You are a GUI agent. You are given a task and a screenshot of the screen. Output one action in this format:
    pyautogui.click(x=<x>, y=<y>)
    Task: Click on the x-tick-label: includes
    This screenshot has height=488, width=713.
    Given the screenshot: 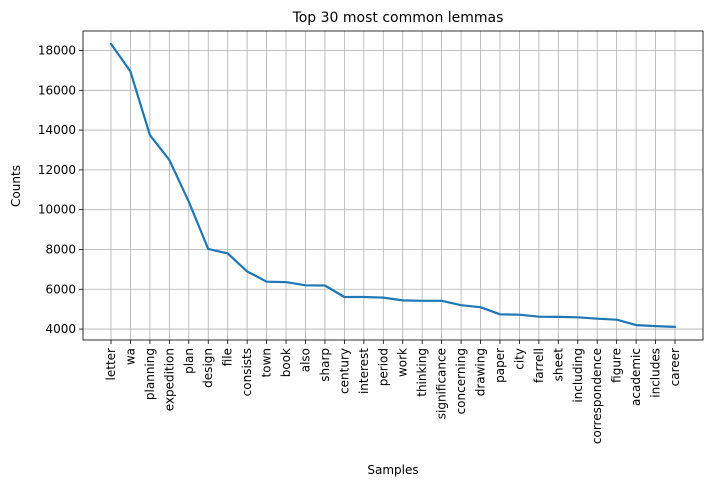 What is the action you would take?
    pyautogui.click(x=656, y=373)
    